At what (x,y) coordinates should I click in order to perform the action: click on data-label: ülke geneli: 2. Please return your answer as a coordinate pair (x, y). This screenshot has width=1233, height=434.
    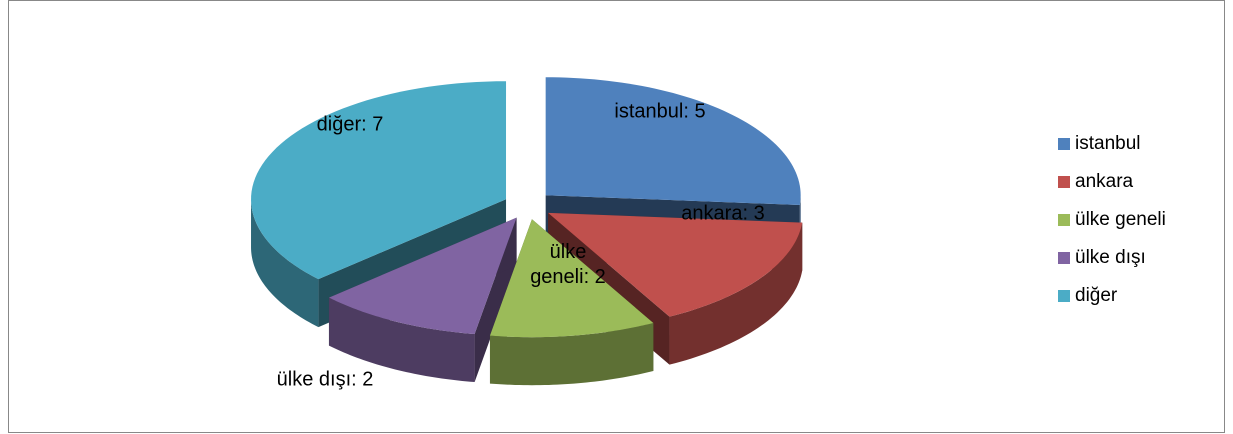
    Looking at the image, I should click on (568, 264).